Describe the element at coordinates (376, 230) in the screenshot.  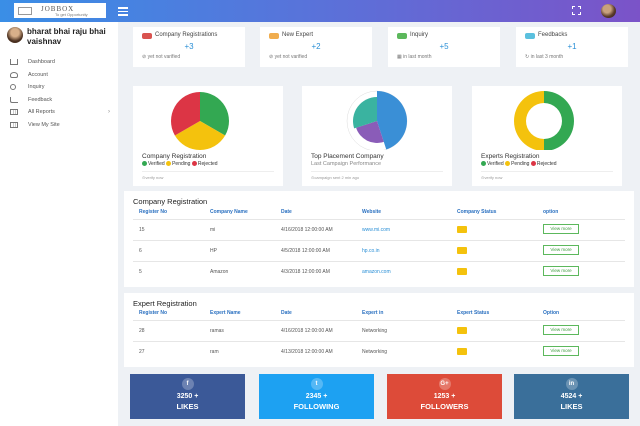
I see `website-link: www.mi.com` at that location.